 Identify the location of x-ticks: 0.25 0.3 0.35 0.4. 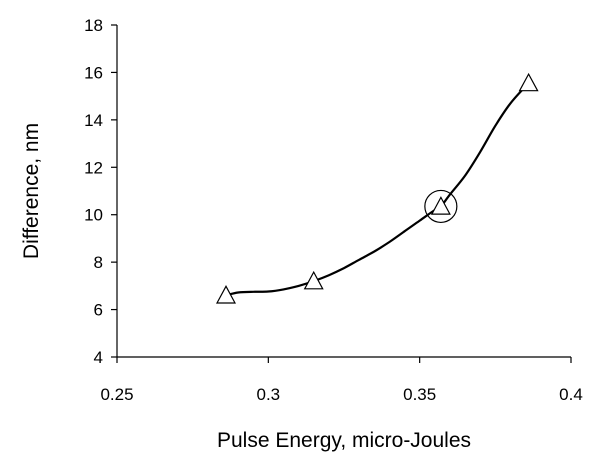
(341, 380).